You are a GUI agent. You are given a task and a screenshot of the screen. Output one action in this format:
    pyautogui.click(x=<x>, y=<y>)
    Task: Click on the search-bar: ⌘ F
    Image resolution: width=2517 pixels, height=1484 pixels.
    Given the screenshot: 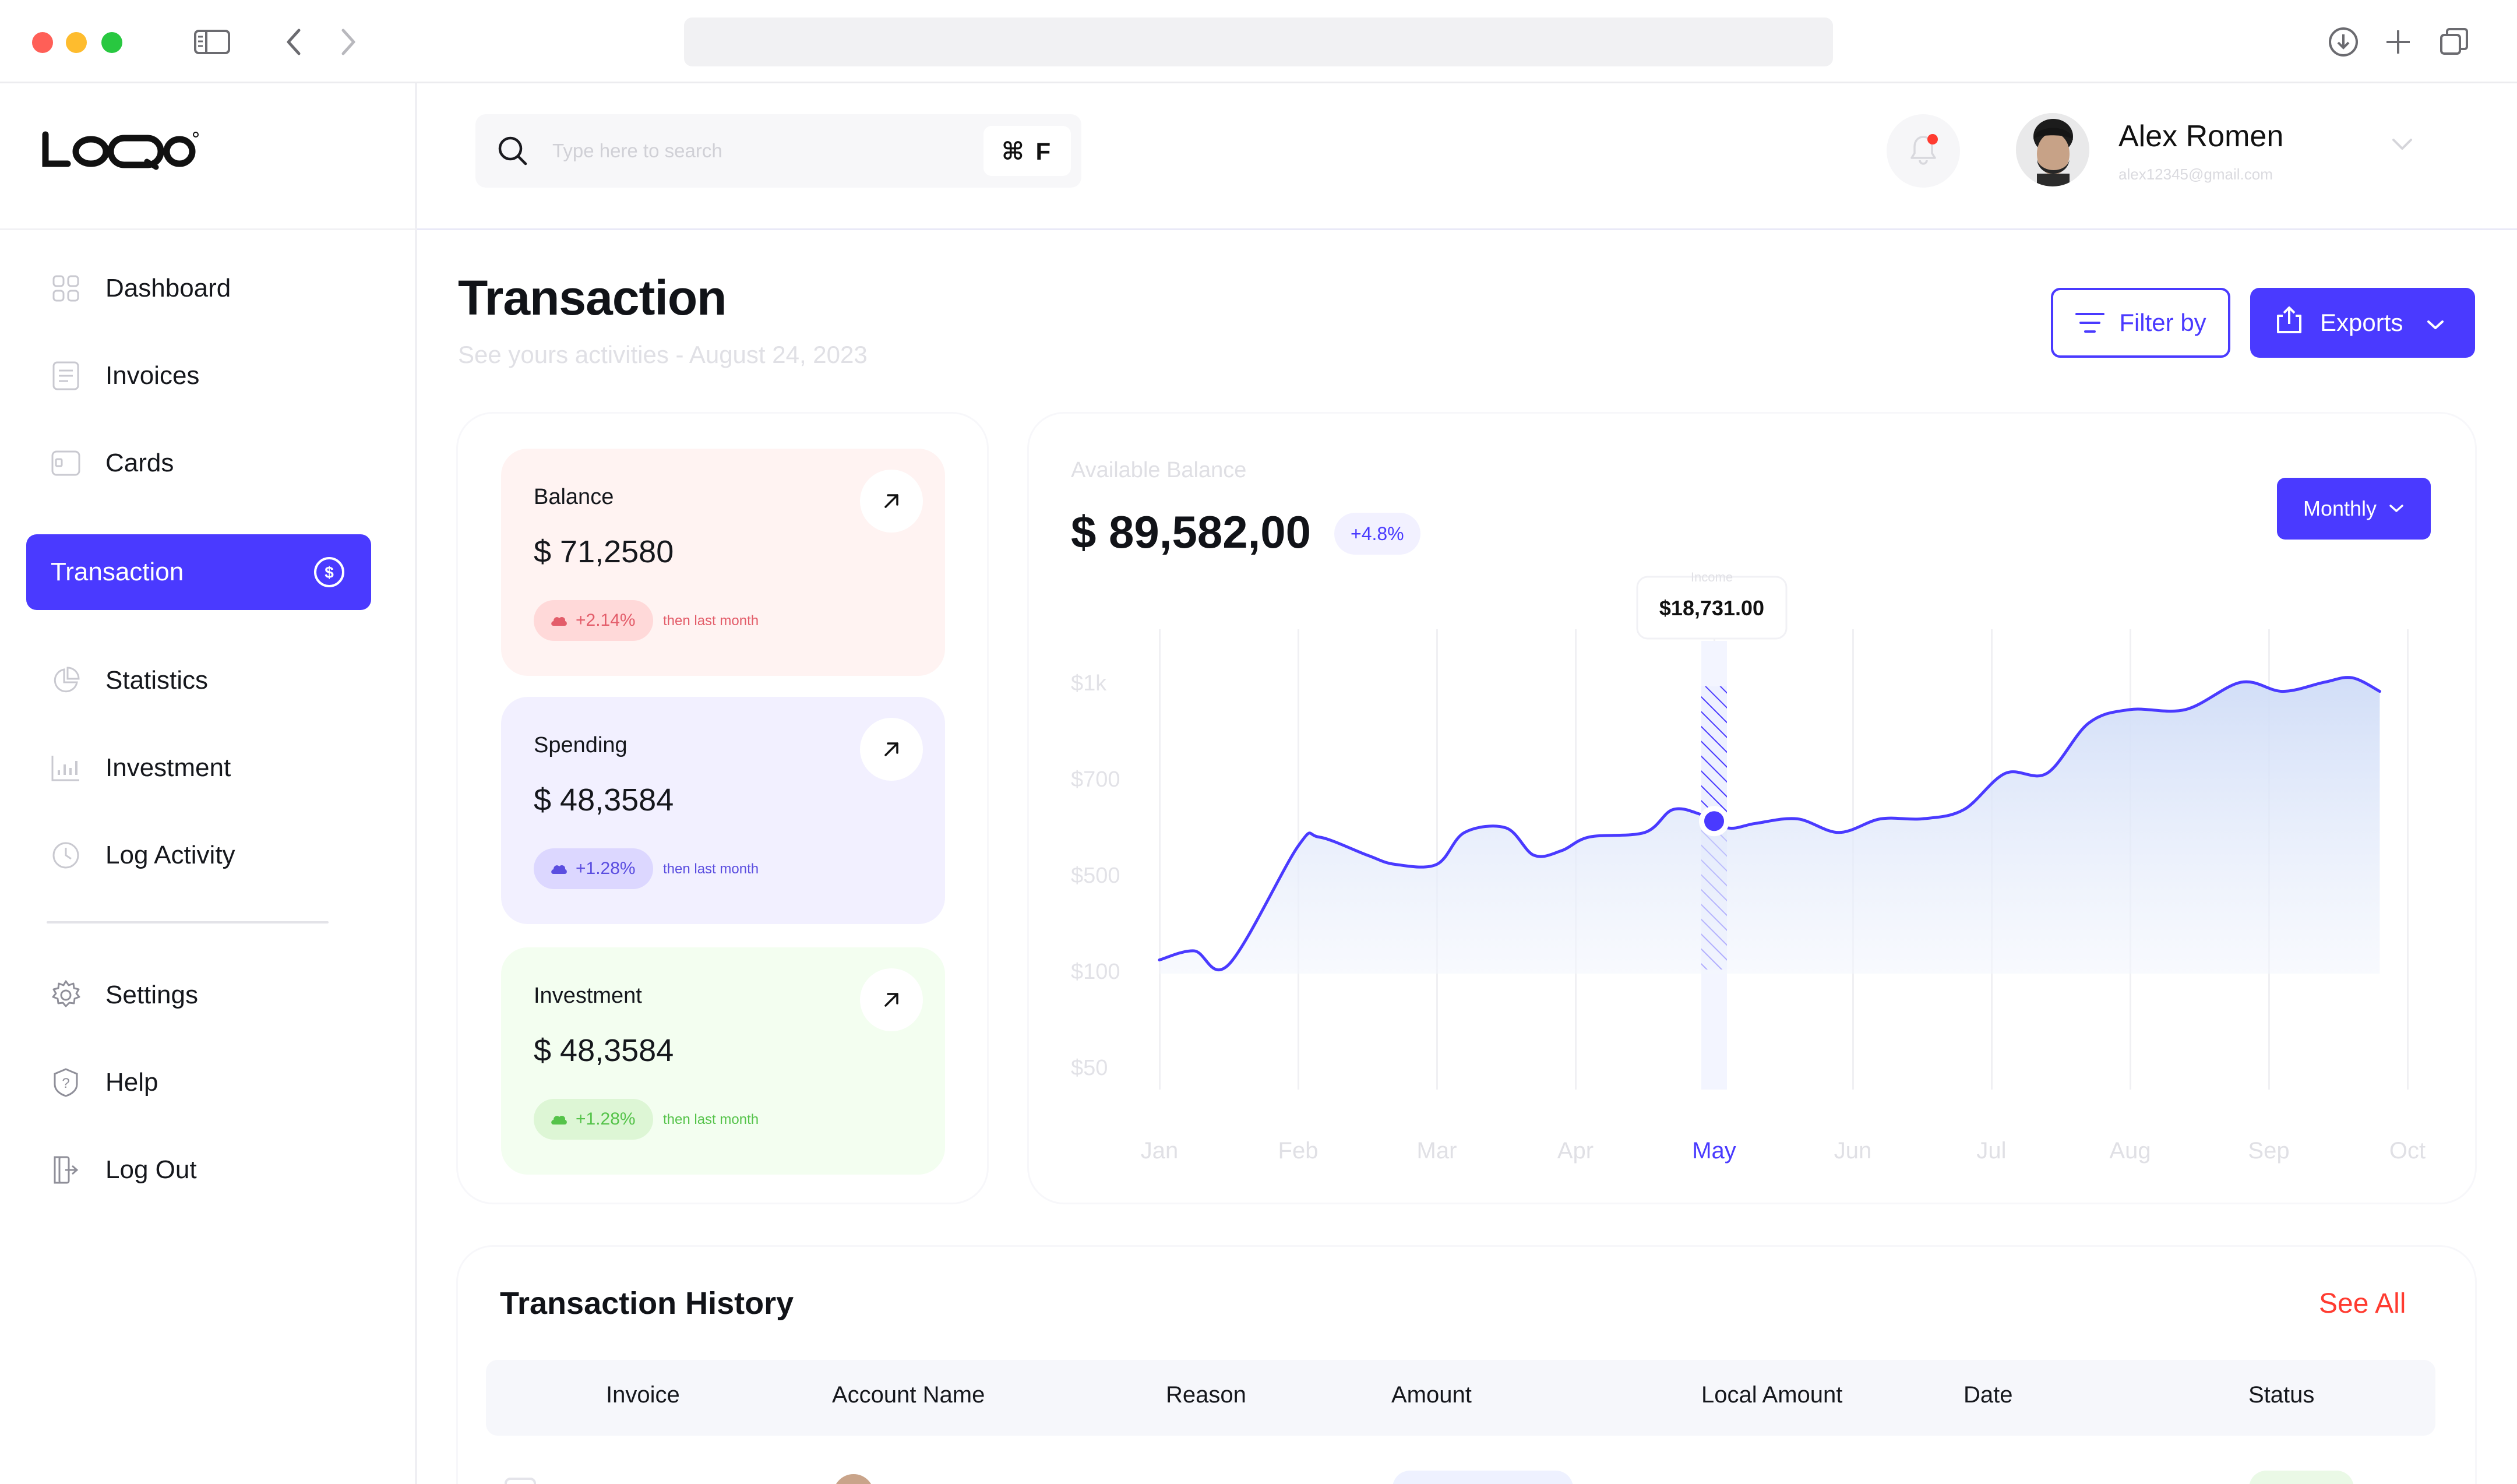 What is the action you would take?
    pyautogui.click(x=778, y=151)
    